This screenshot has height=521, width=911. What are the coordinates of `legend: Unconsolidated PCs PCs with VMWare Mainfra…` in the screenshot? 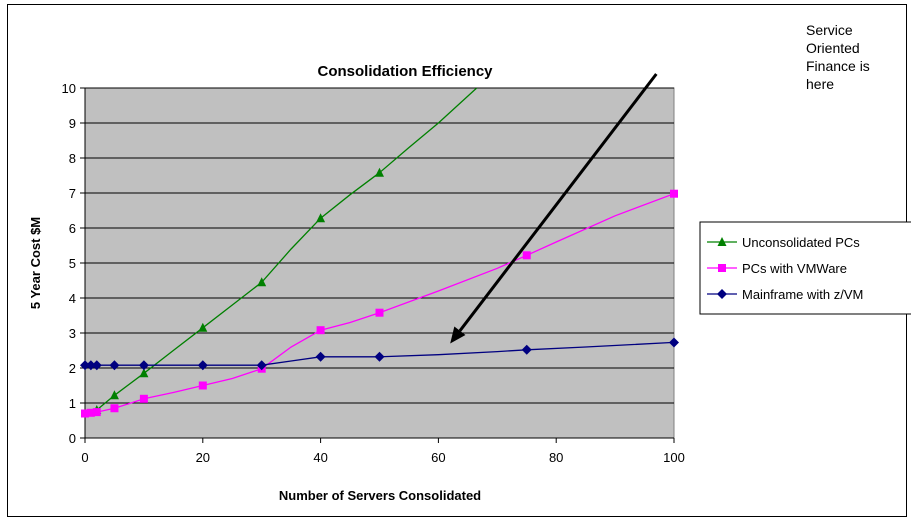 It's located at (805, 268).